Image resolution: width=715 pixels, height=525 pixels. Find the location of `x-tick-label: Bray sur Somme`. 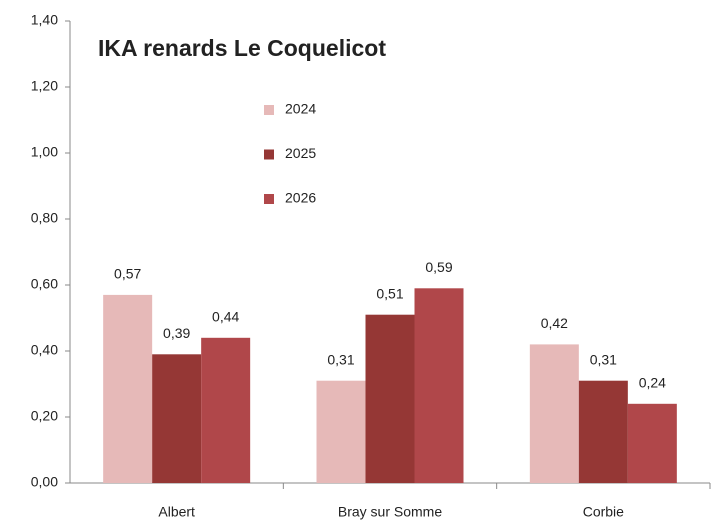

x-tick-label: Bray sur Somme is located at coordinates (390, 512).